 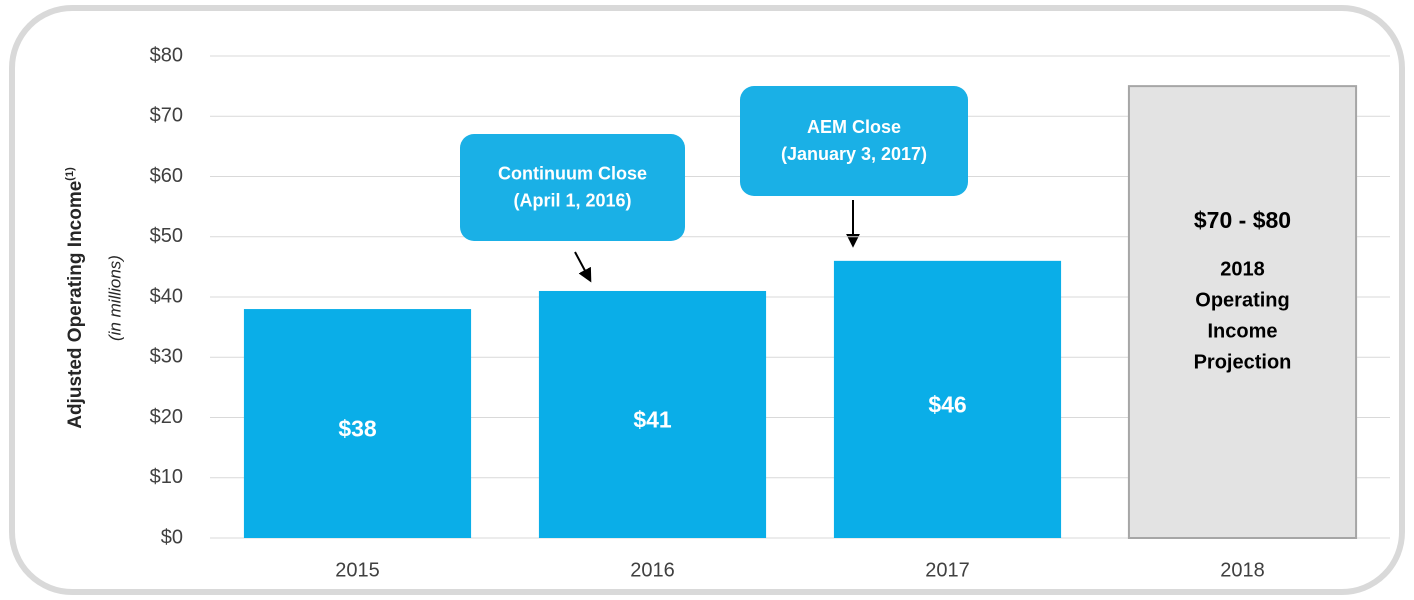 I want to click on value-label: $38, so click(x=357, y=429).